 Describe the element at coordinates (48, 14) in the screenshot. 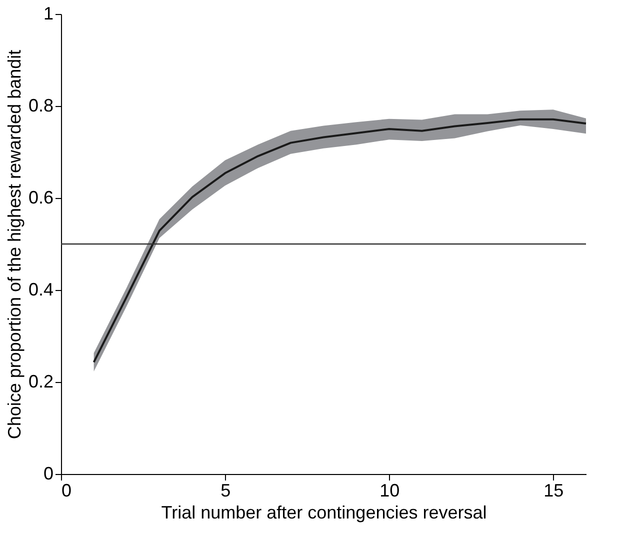

I see `y-tick-label: 1` at that location.